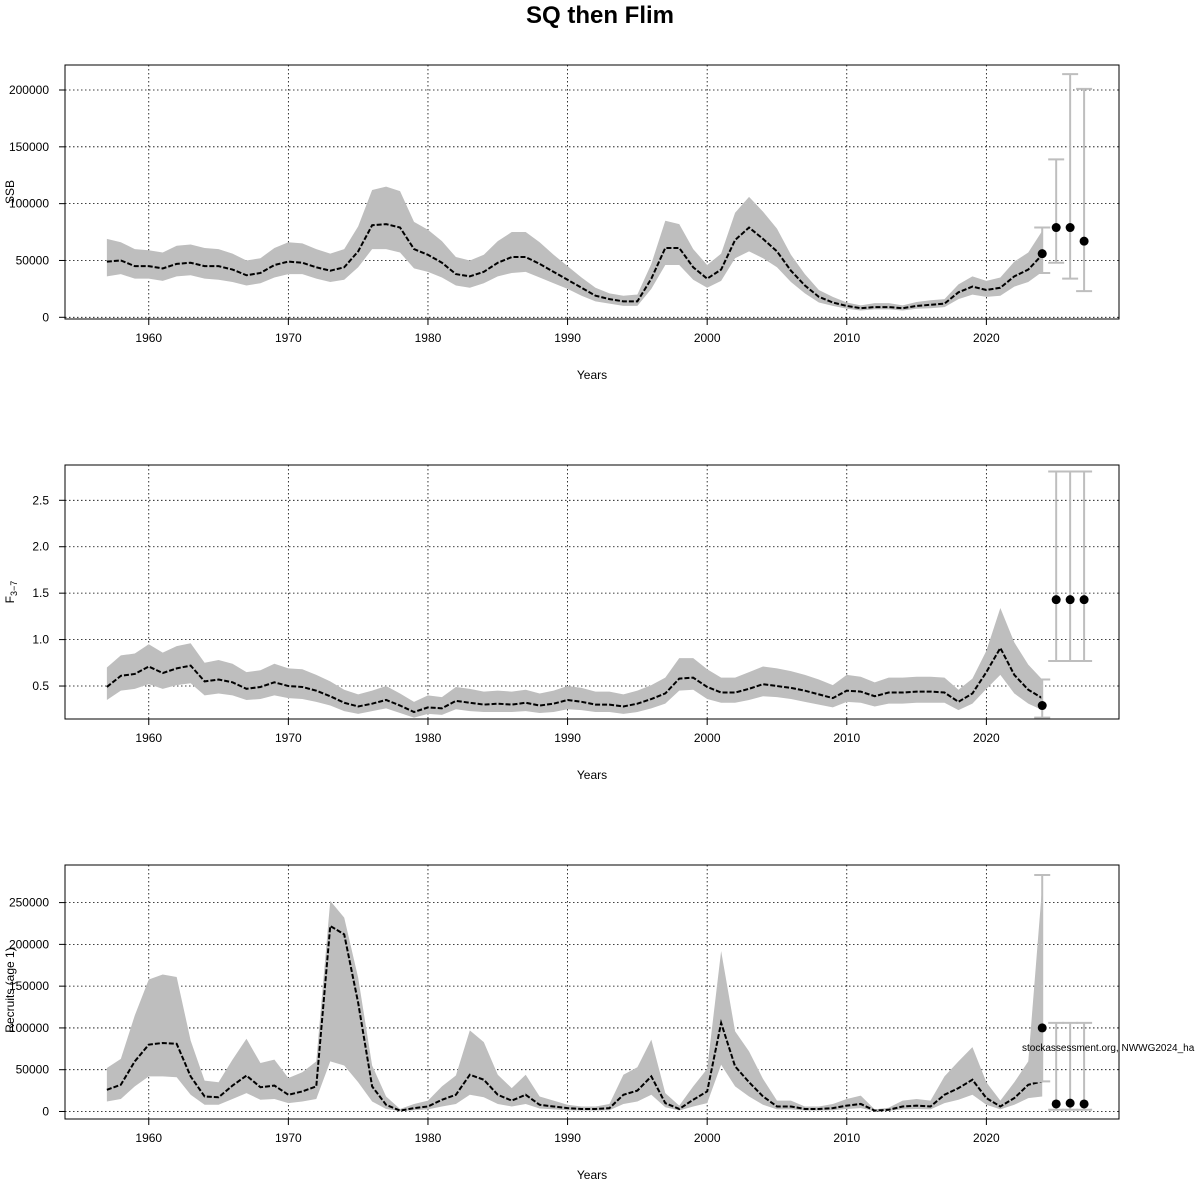 Image resolution: width=1200 pixels, height=1200 pixels. I want to click on ssb-xtick-label-1: 1970, so click(288, 338).